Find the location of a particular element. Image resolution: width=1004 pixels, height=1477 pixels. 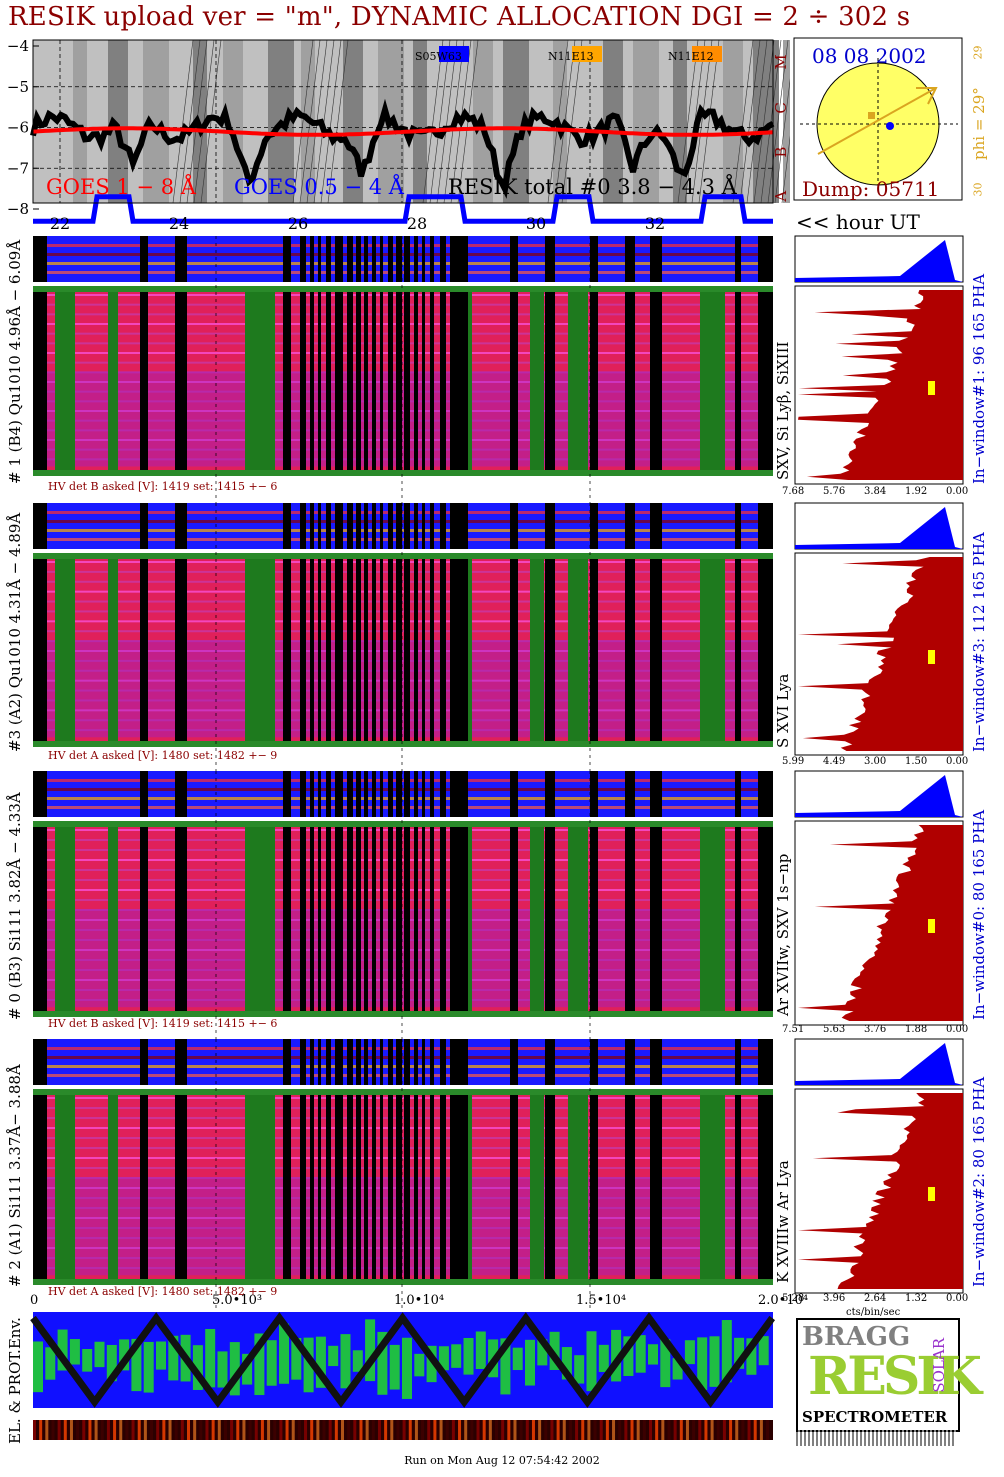

y-tick-label: −5 is located at coordinates (18, 87).